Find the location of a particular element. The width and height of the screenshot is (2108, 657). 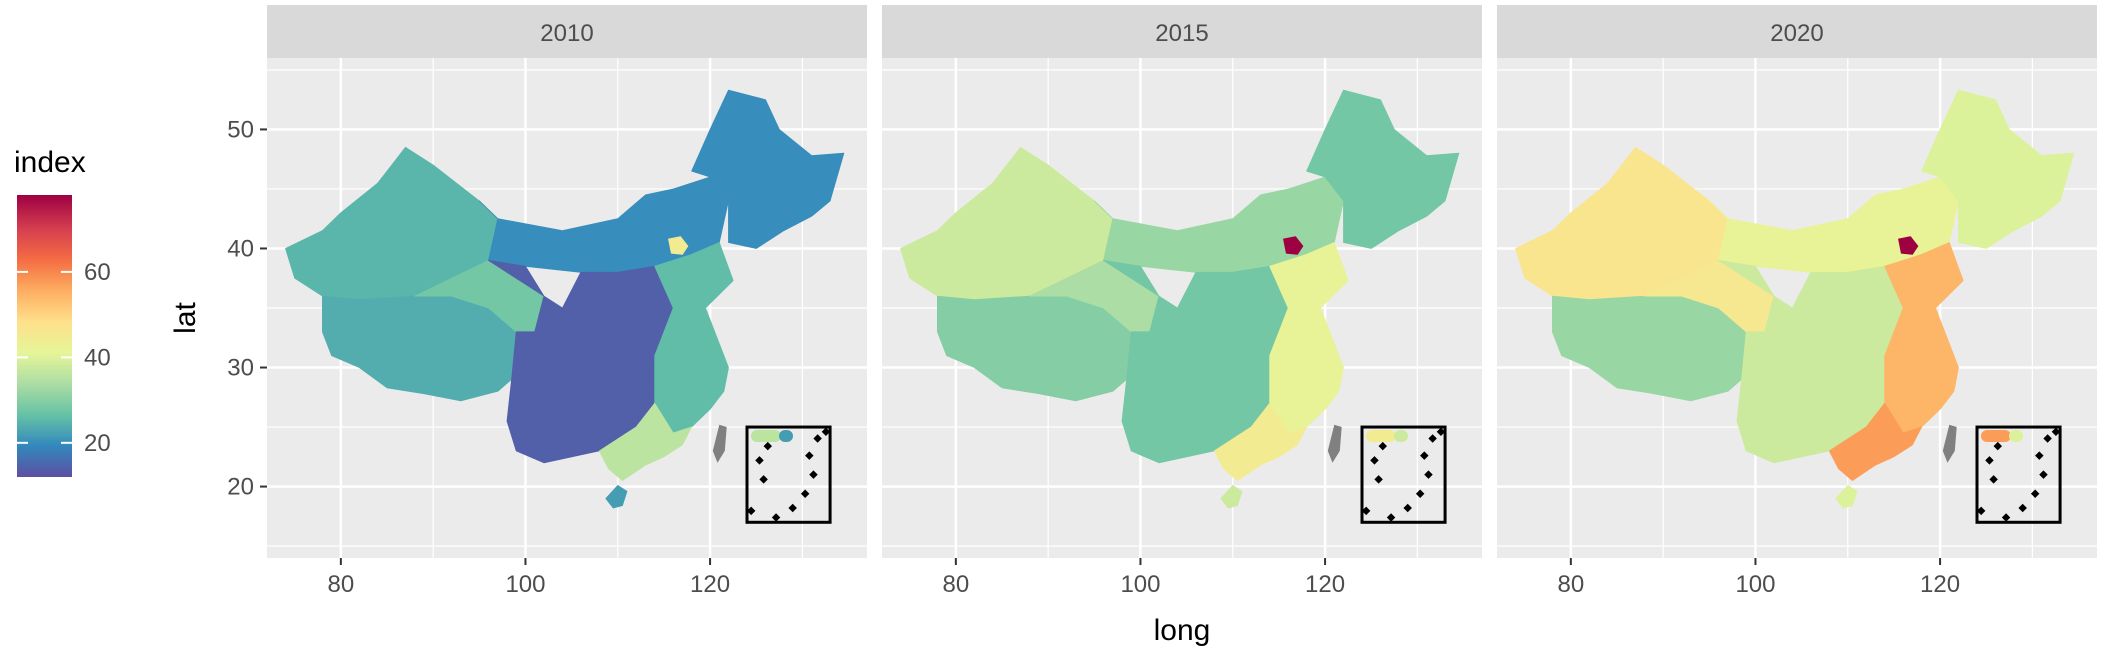

legend-tick-label: 60 is located at coordinates (97, 272).